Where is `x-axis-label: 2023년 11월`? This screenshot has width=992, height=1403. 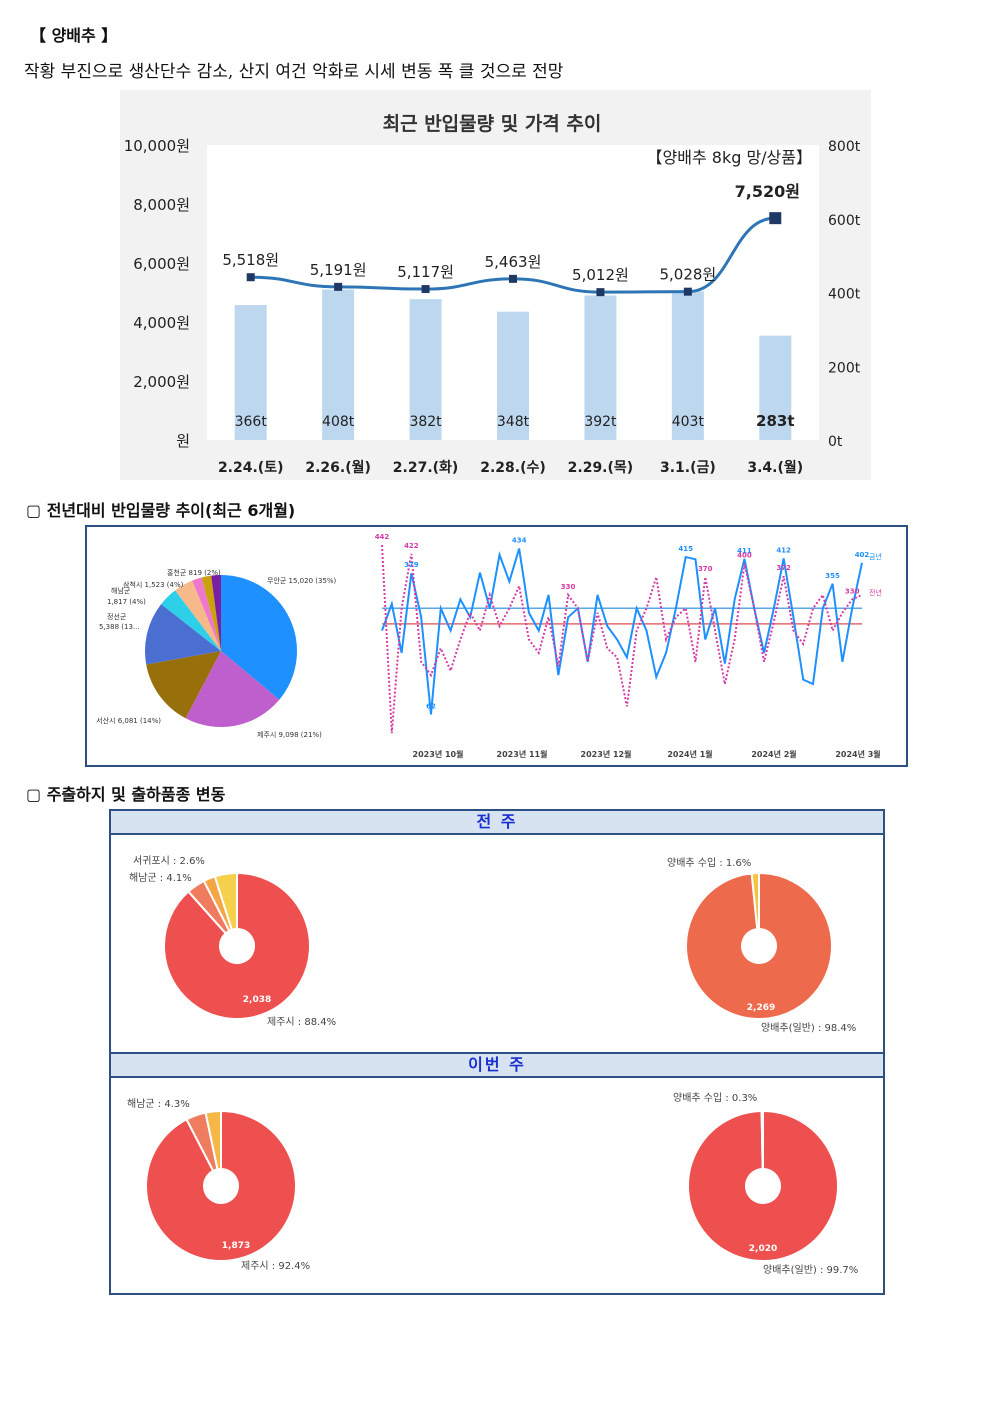 x-axis-label: 2023년 11월 is located at coordinates (522, 754).